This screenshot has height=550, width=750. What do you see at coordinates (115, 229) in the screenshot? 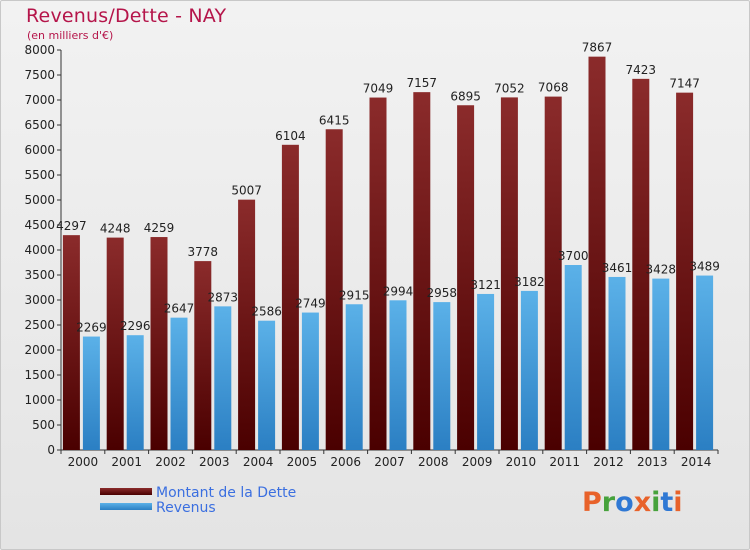
I see `data-label-dette: 4248` at bounding box center [115, 229].